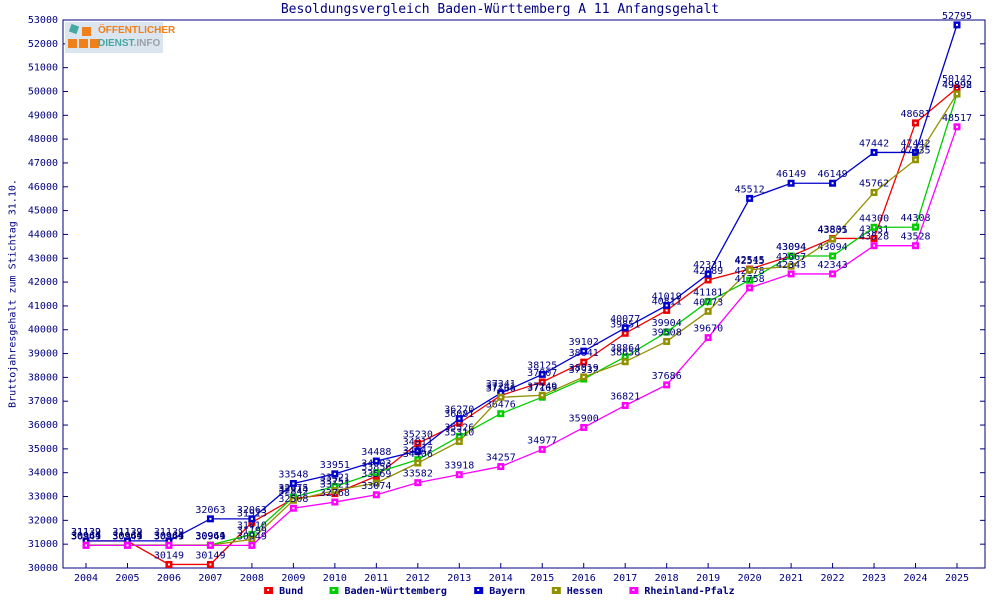  Describe the element at coordinates (507, 591) in the screenshot. I see `legend-label: Bayern` at that location.